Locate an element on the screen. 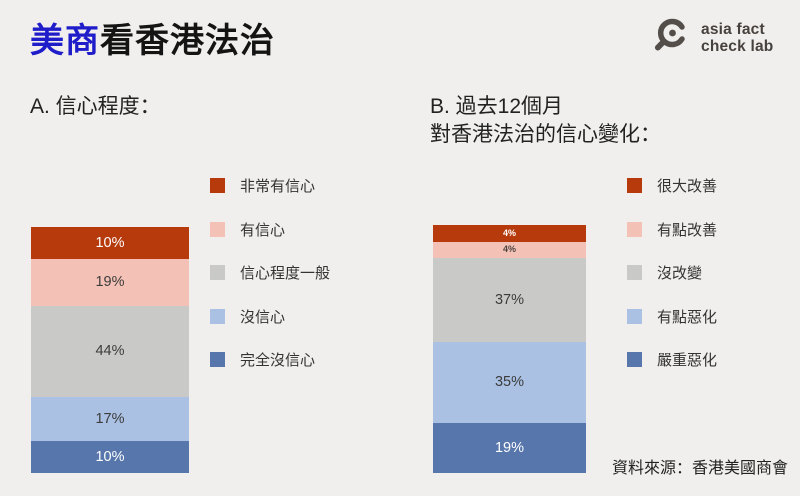 This screenshot has height=496, width=800. chart-b-stacked-bar: 4% 4% 37% 35% 19% is located at coordinates (509, 349).